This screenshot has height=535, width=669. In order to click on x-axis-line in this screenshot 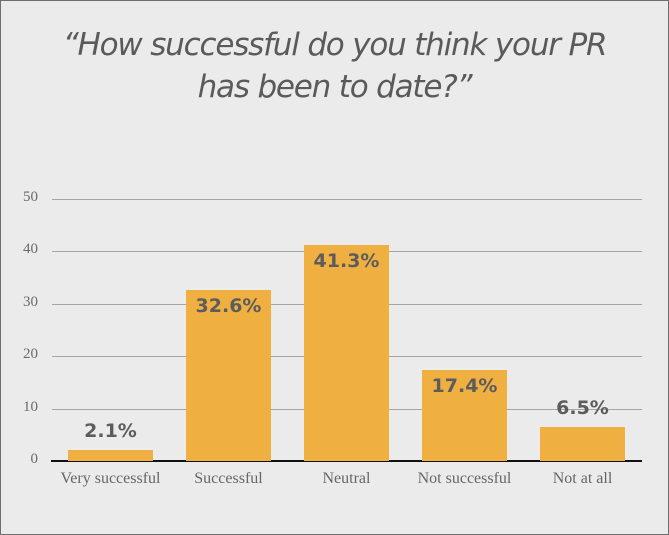, I will do `click(346, 461)`.